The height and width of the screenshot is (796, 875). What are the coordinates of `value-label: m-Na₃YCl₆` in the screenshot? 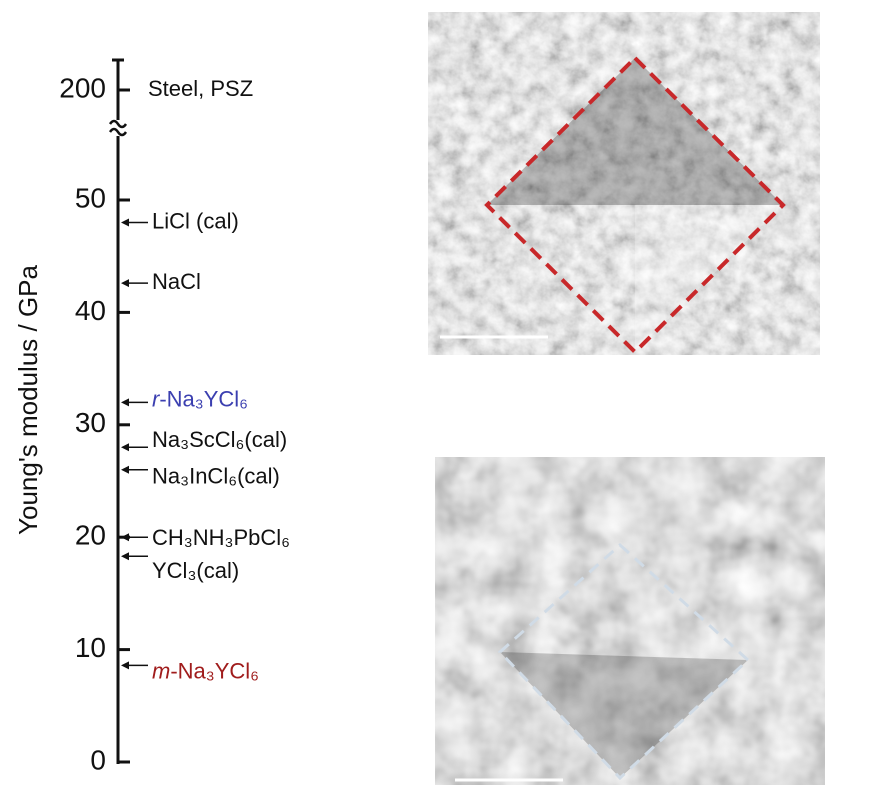 It's located at (205, 670).